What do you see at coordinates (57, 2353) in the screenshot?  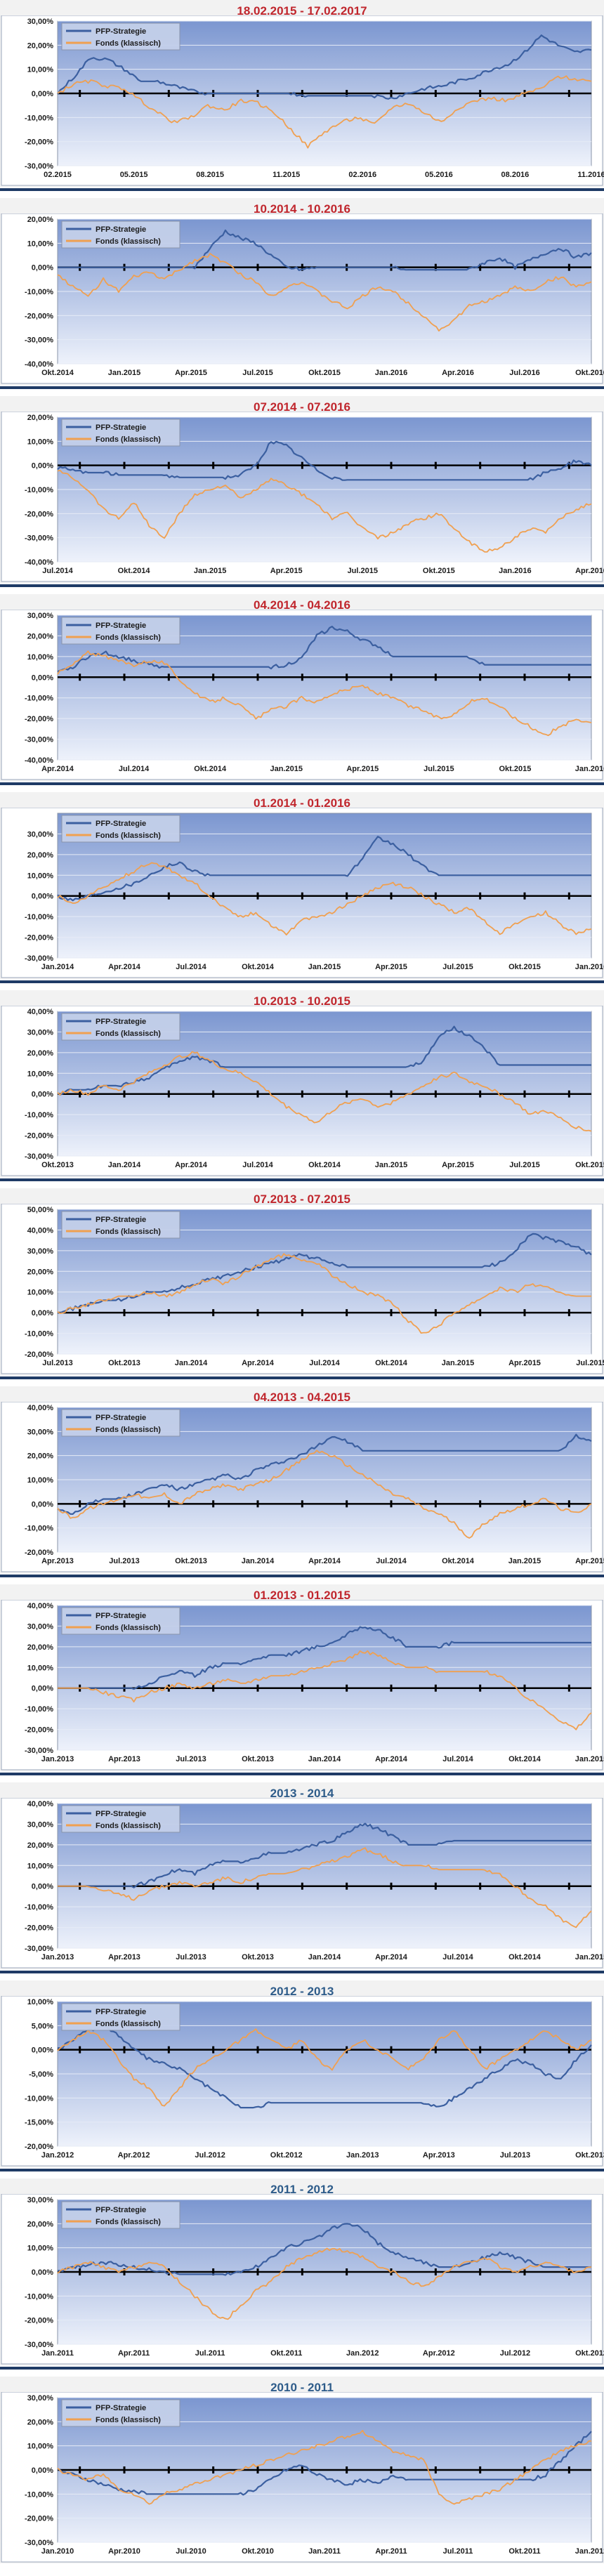 I see `x-tick-label: Jan.2011` at bounding box center [57, 2353].